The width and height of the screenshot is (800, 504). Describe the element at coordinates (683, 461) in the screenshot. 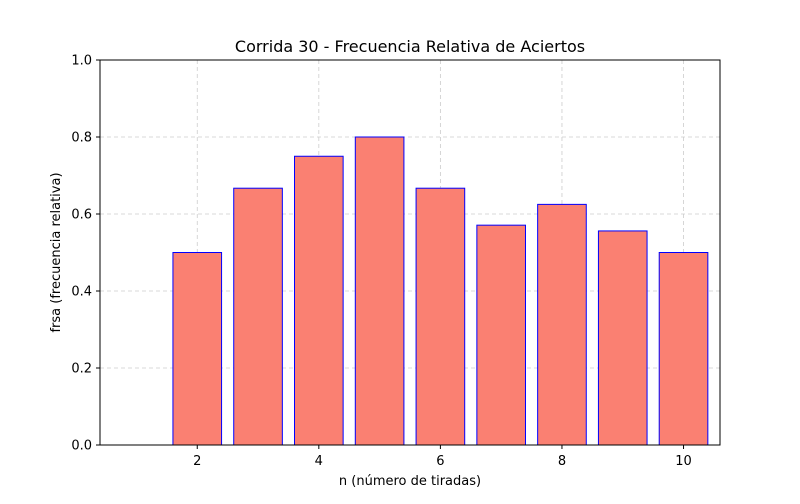

I see `x-tick-label: 10` at that location.